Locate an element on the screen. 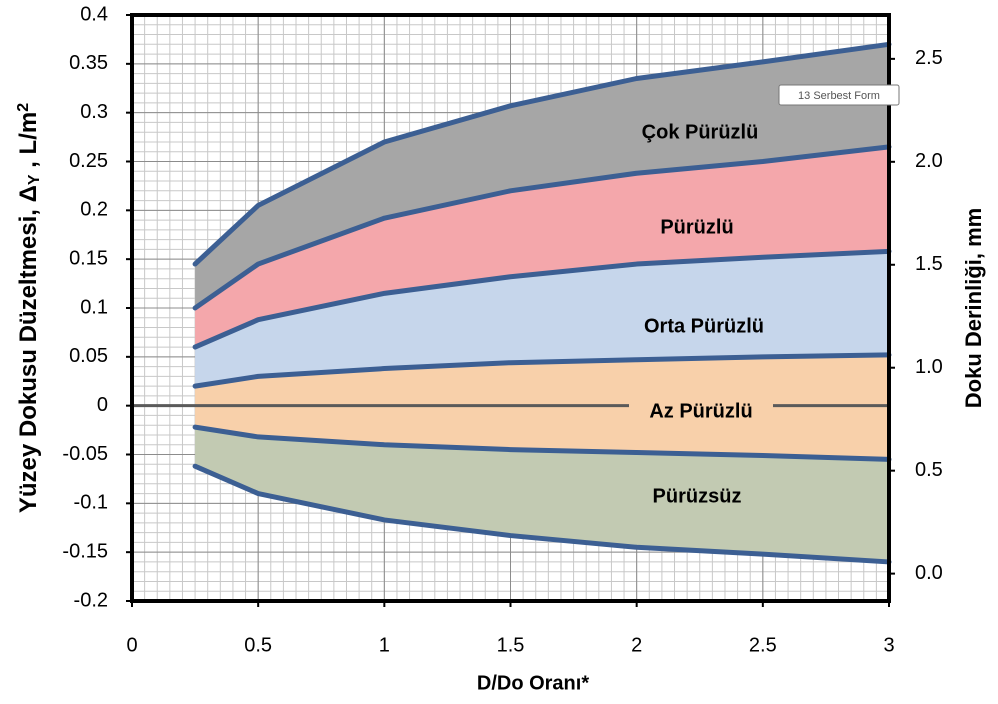 Image resolution: width=998 pixels, height=704 pixels. y-tick-label: -0.2 is located at coordinates (91, 600).